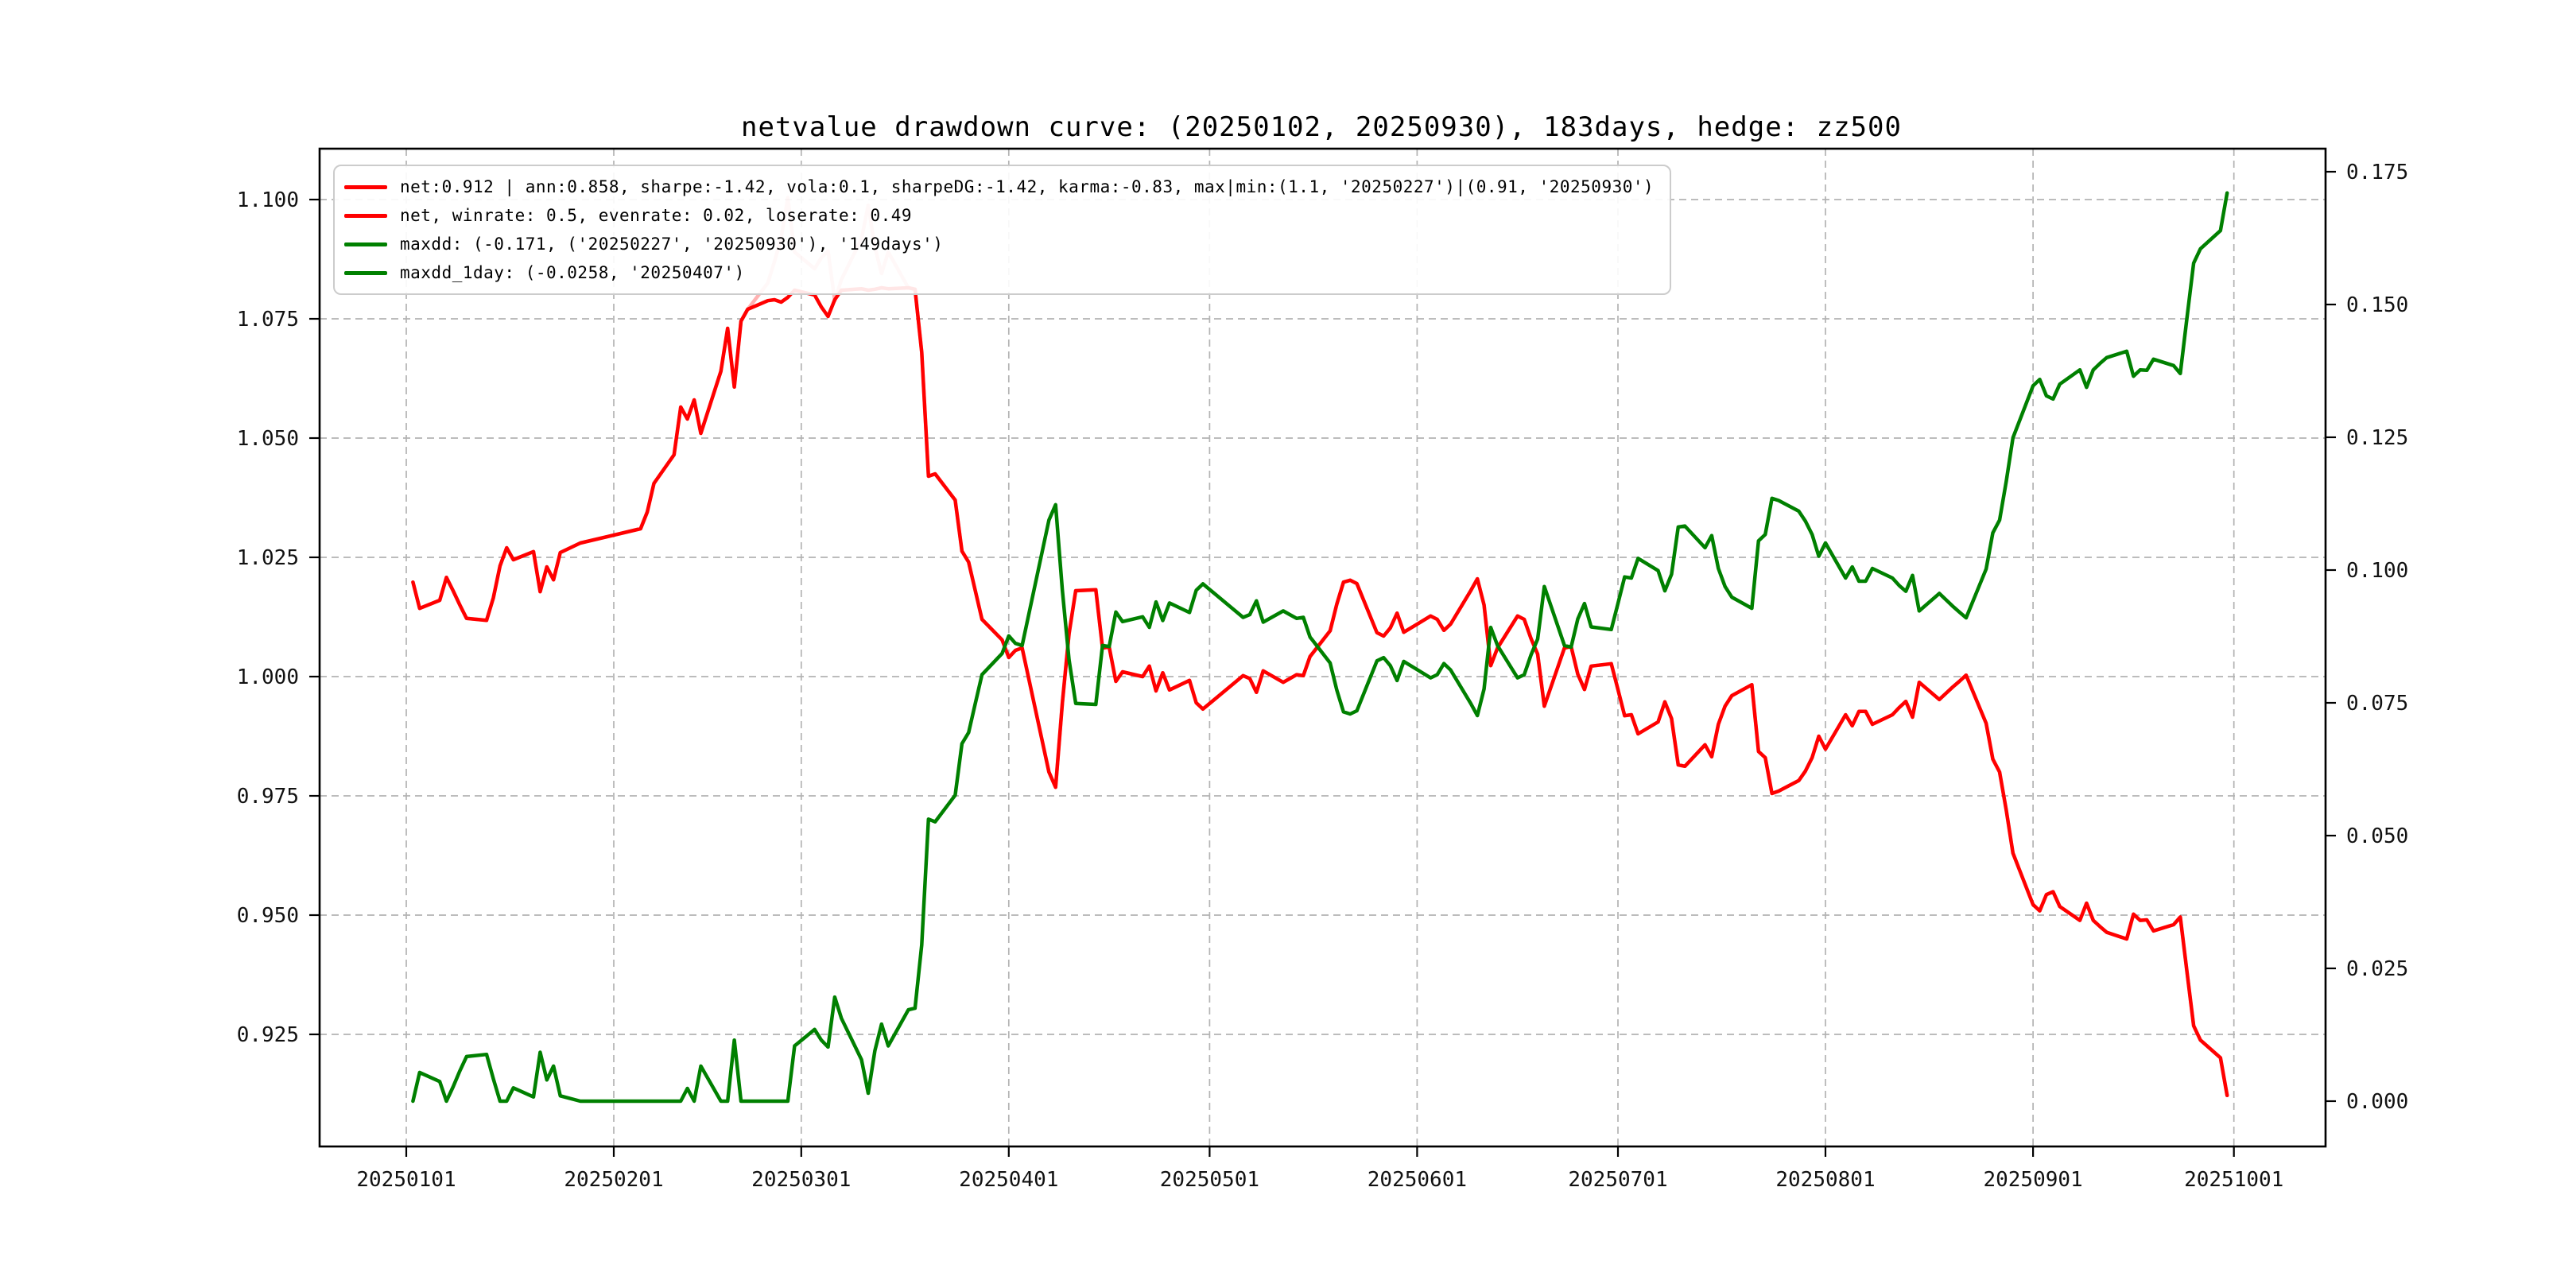 The image size is (2576, 1288). I want to click on y-left-tick-label: 0.950, so click(268, 916).